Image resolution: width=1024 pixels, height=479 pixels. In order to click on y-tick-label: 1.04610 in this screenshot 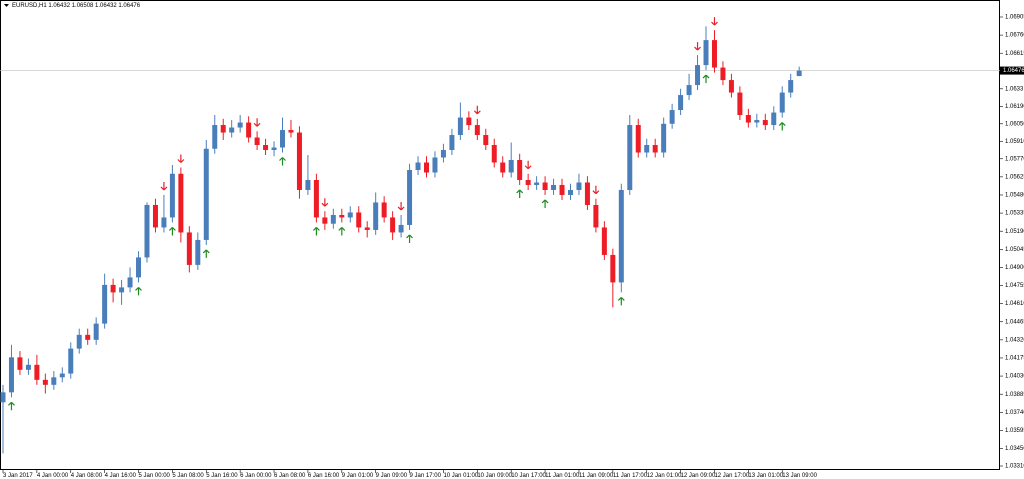, I will do `click(1014, 304)`.